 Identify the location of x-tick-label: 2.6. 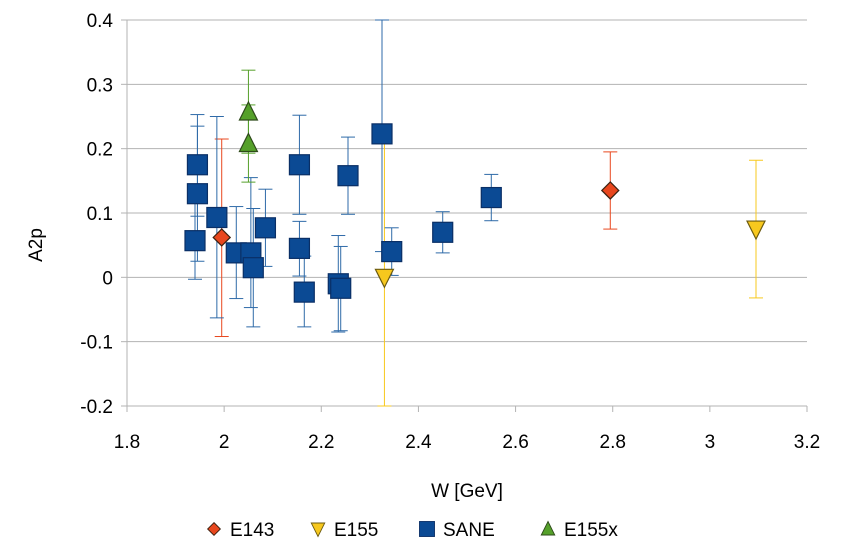
(515, 442).